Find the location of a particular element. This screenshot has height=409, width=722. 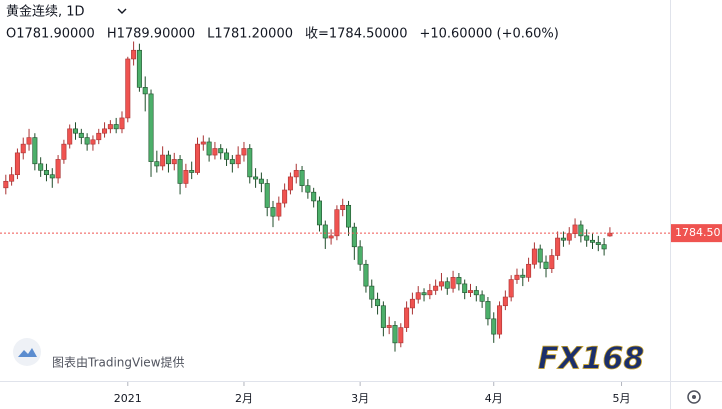

settings-icon is located at coordinates (694, 397).